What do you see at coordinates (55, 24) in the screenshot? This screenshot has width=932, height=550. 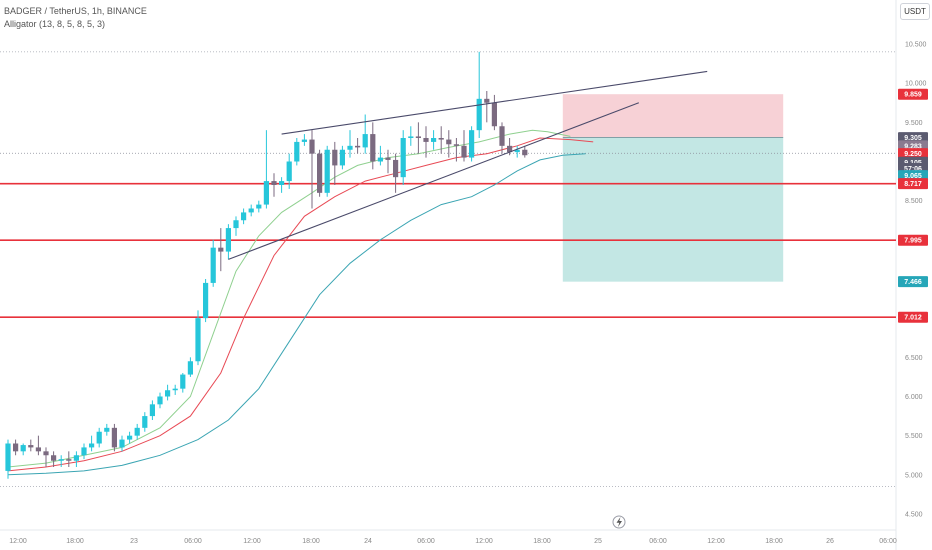 I see `indicator-legend: Alligator (13, 8, 5, 8, 5, 3)` at bounding box center [55, 24].